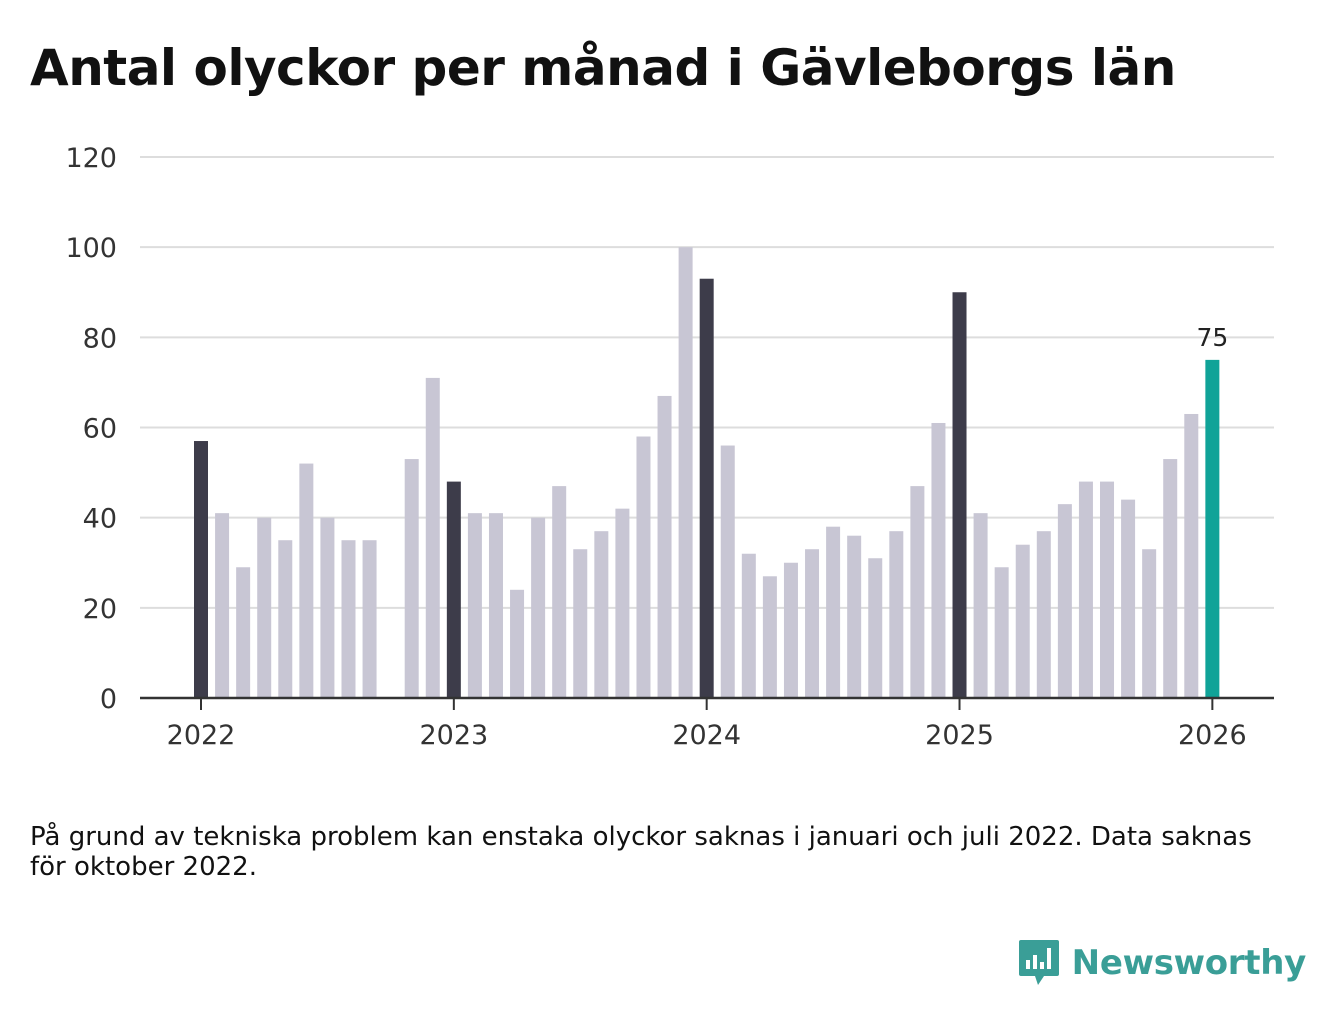 Image resolution: width=1340 pixels, height=1020 pixels. I want to click on x-tick-label: 2025, so click(959, 735).